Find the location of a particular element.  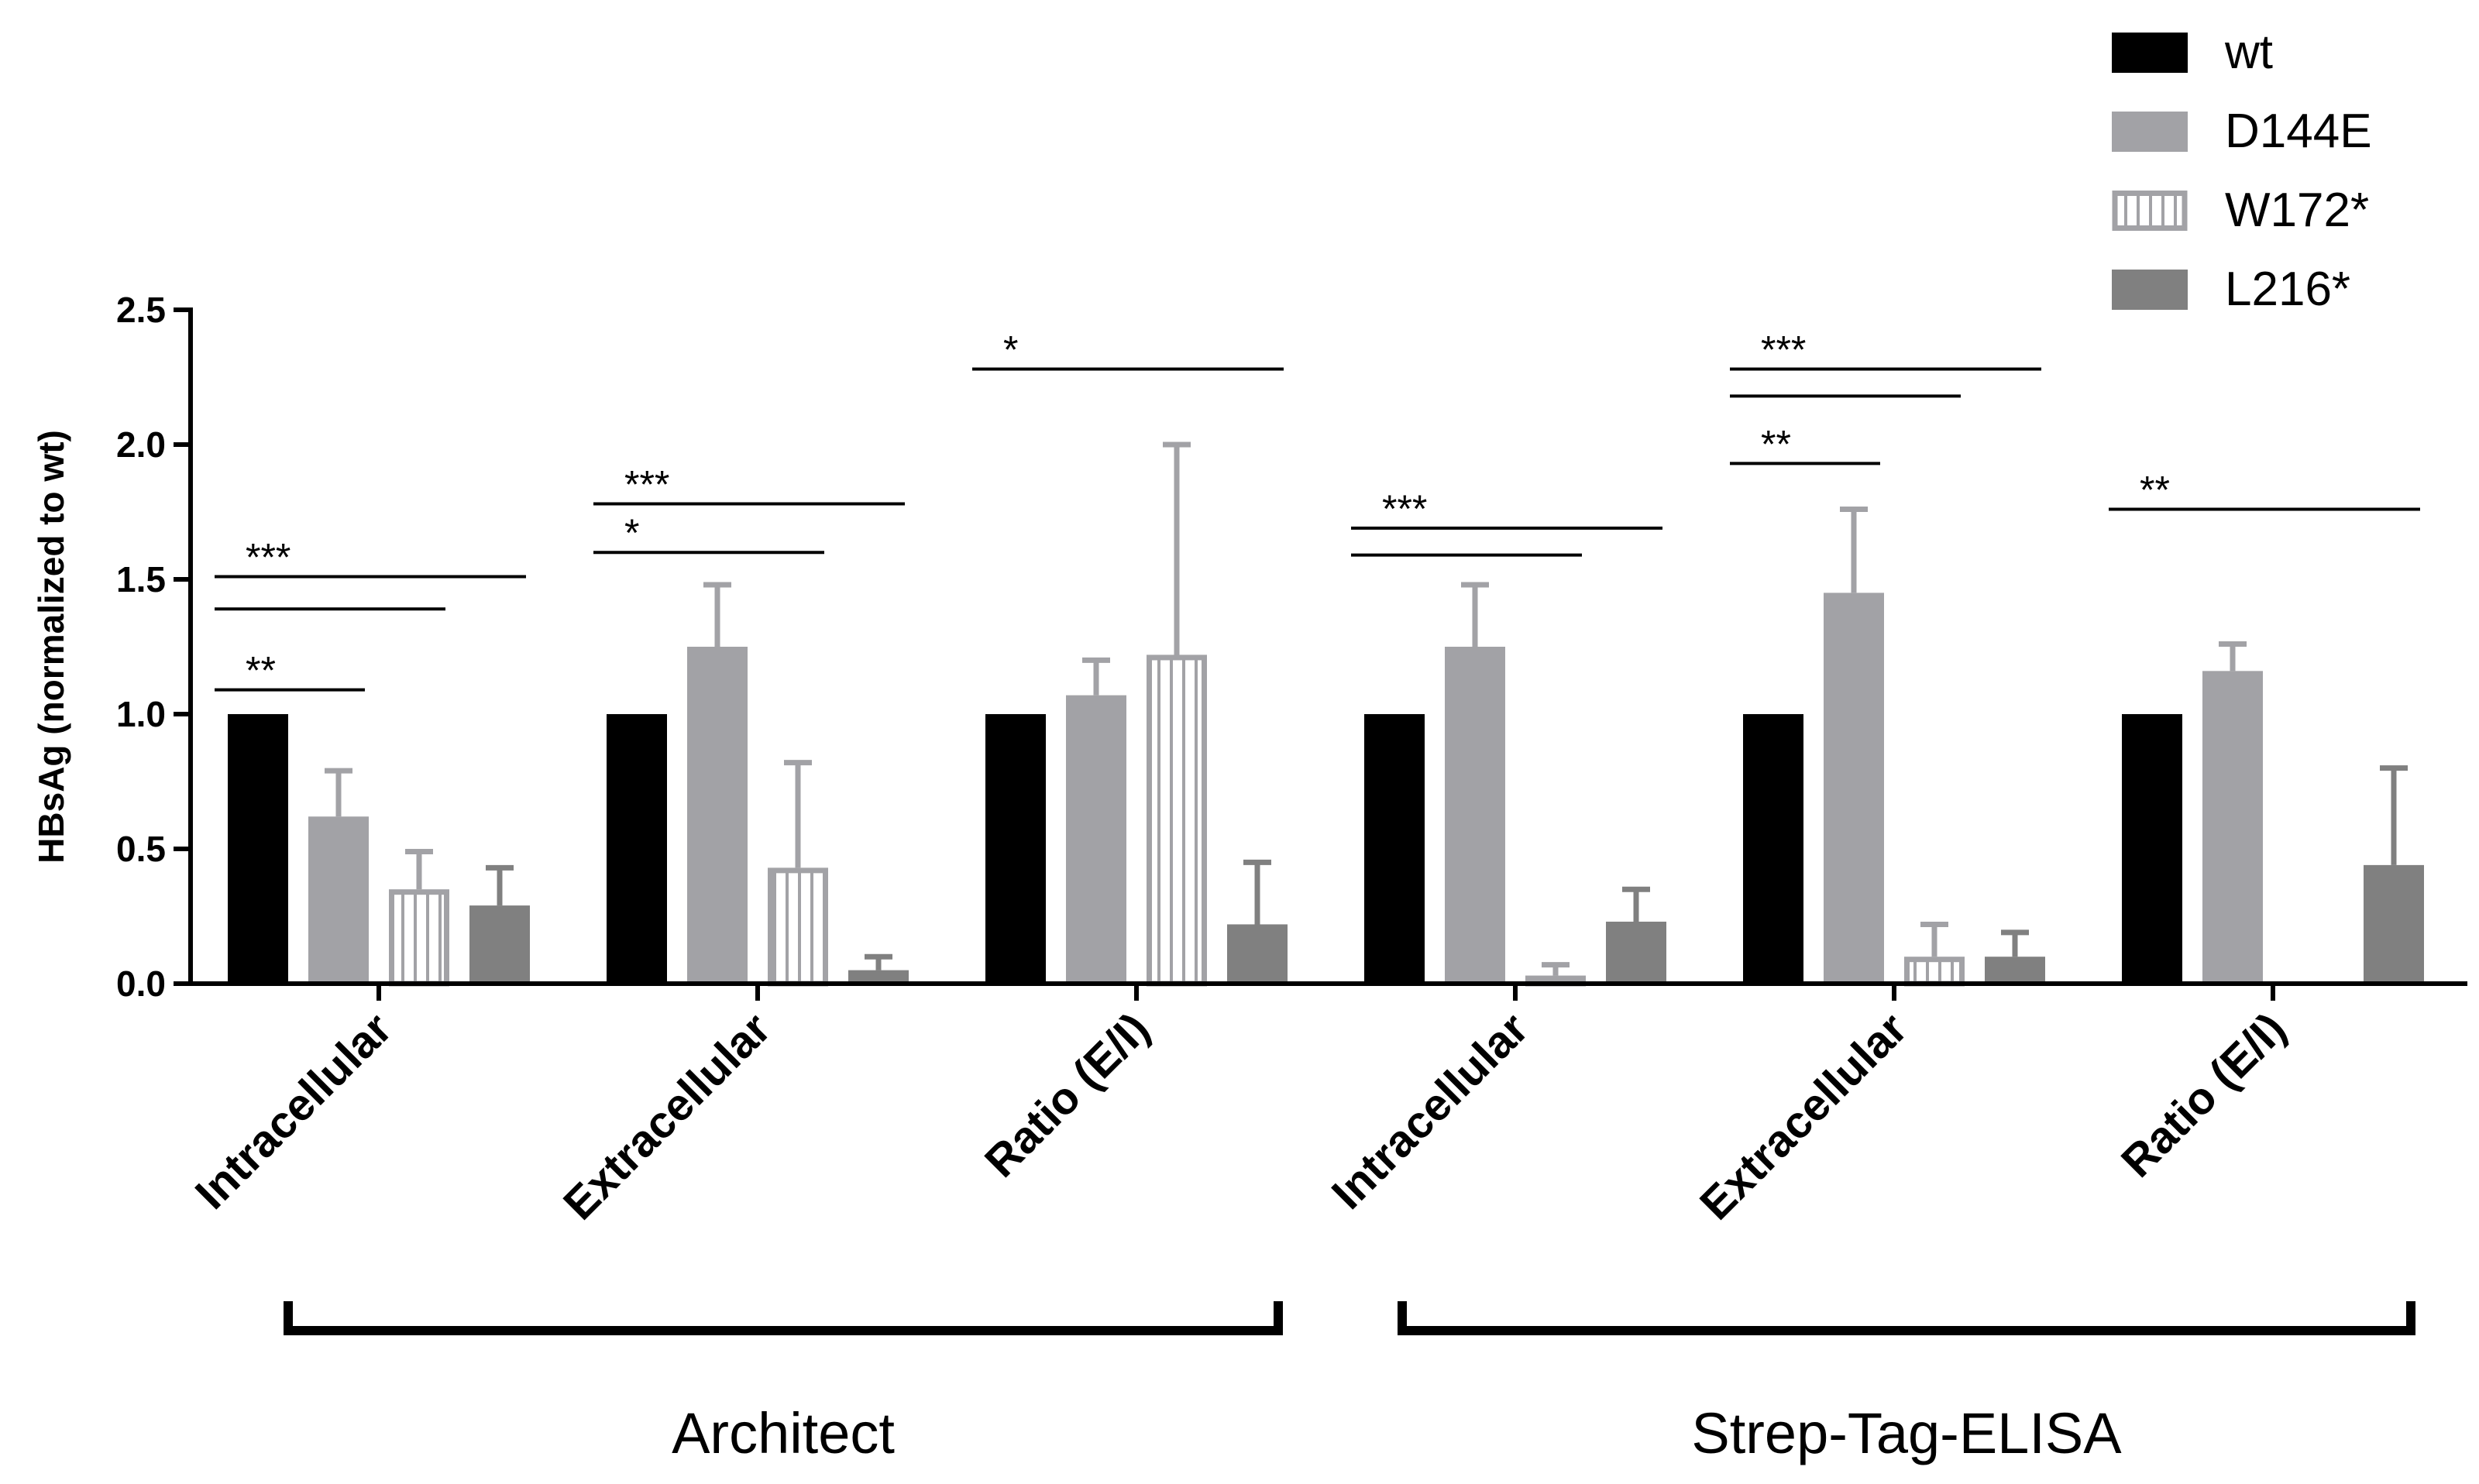

x-category-label-5: Ratio (E/I) is located at coordinates (2203, 1095).